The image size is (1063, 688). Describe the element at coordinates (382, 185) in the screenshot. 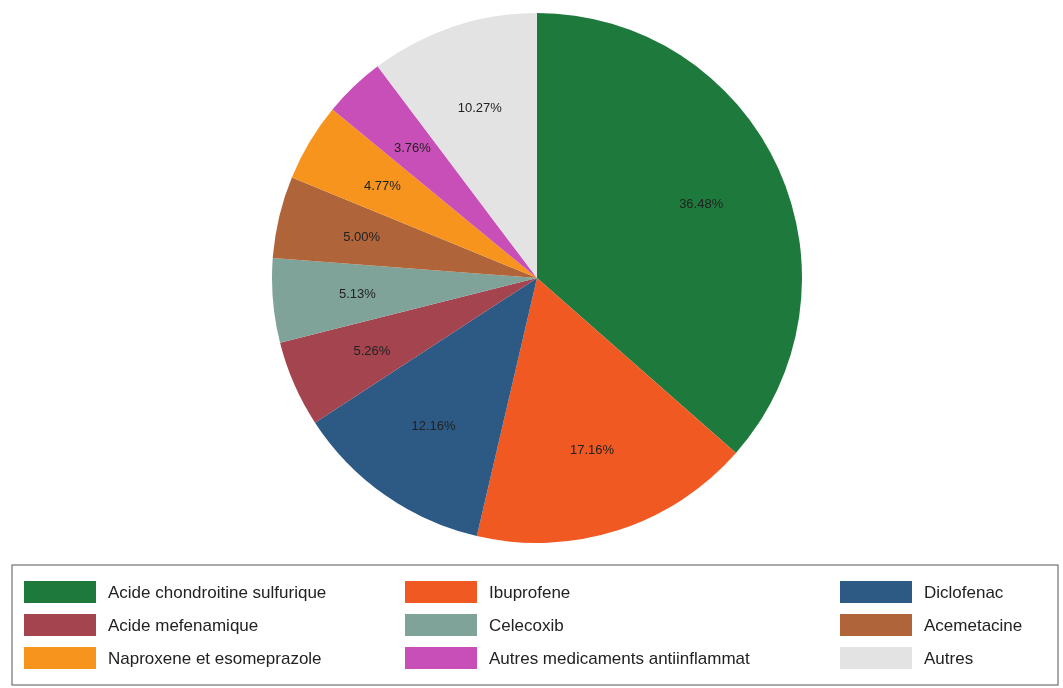

I see `data-label: 4.77%` at that location.